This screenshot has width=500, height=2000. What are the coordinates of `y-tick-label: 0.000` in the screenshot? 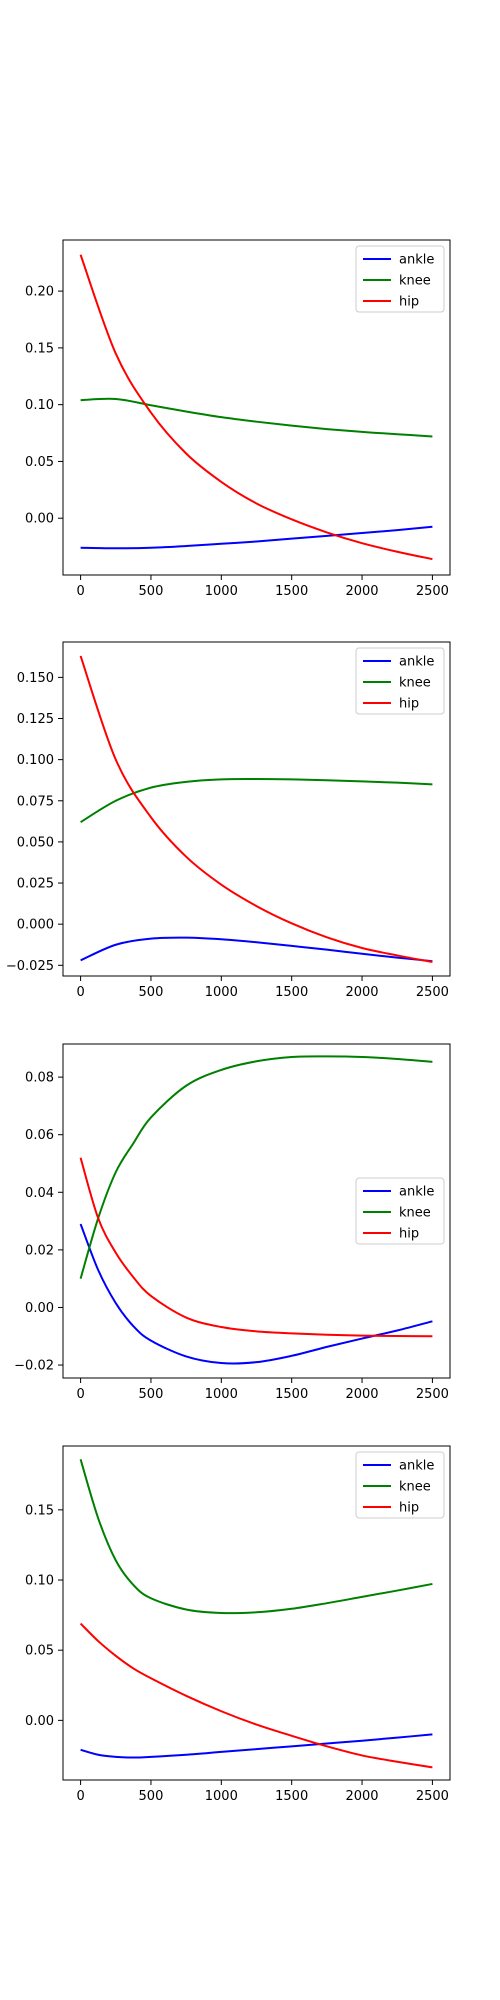 It's located at (35, 925).